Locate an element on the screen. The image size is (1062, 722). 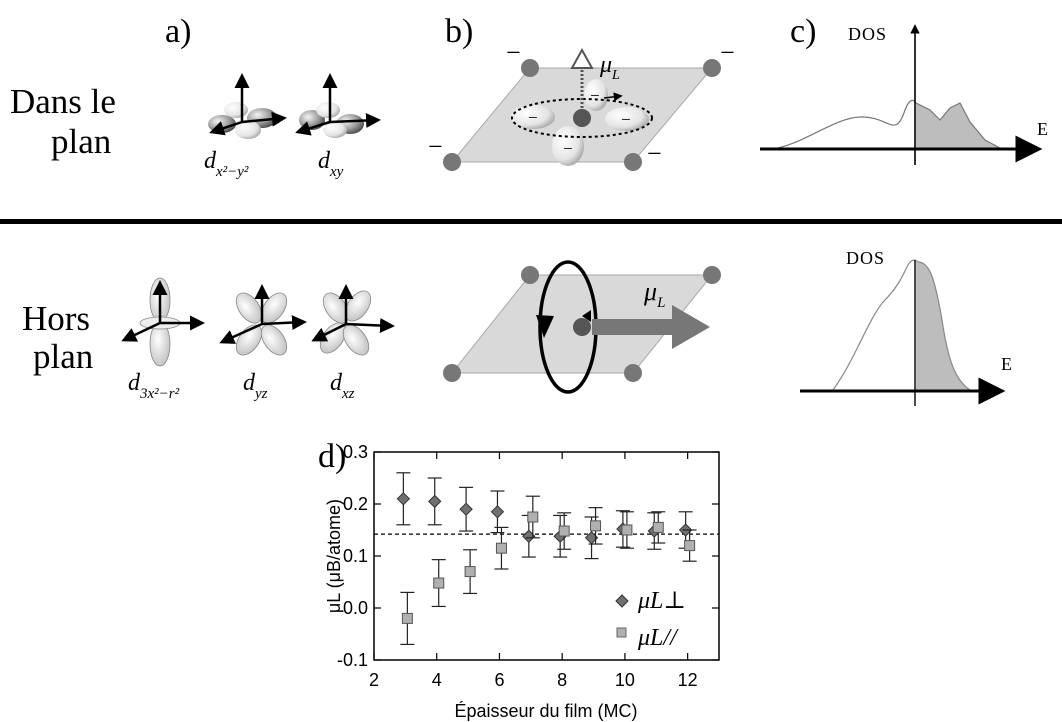
orbital-label-dxy: dxy is located at coordinates (331, 164).